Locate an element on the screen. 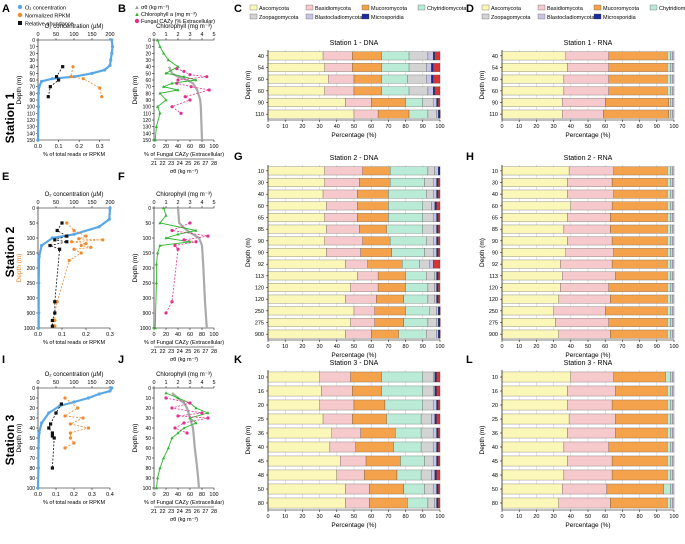 The image size is (685, 544). y-tick-label: 1000 is located at coordinates (29, 329).